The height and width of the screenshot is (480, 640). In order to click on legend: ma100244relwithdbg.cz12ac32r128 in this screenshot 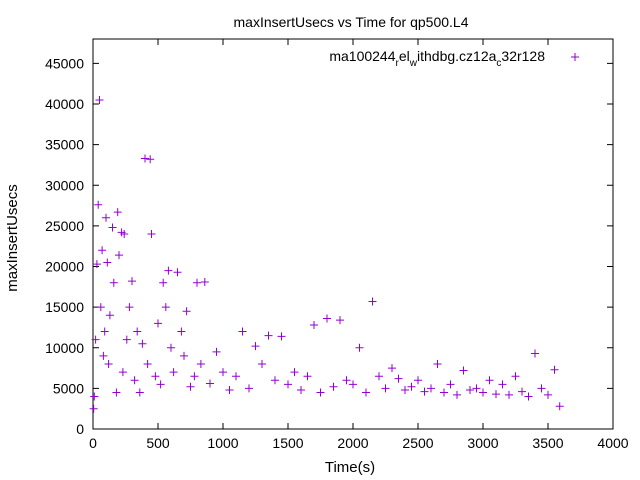, I will do `click(454, 58)`.